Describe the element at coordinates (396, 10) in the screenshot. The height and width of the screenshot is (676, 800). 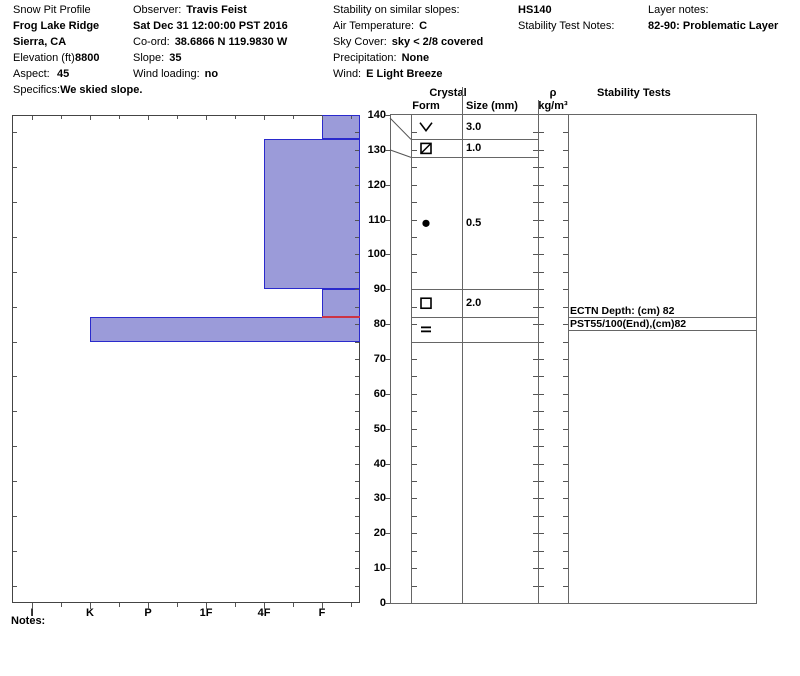
I see `stability-slopes-row: Stability on similar slopes:` at that location.